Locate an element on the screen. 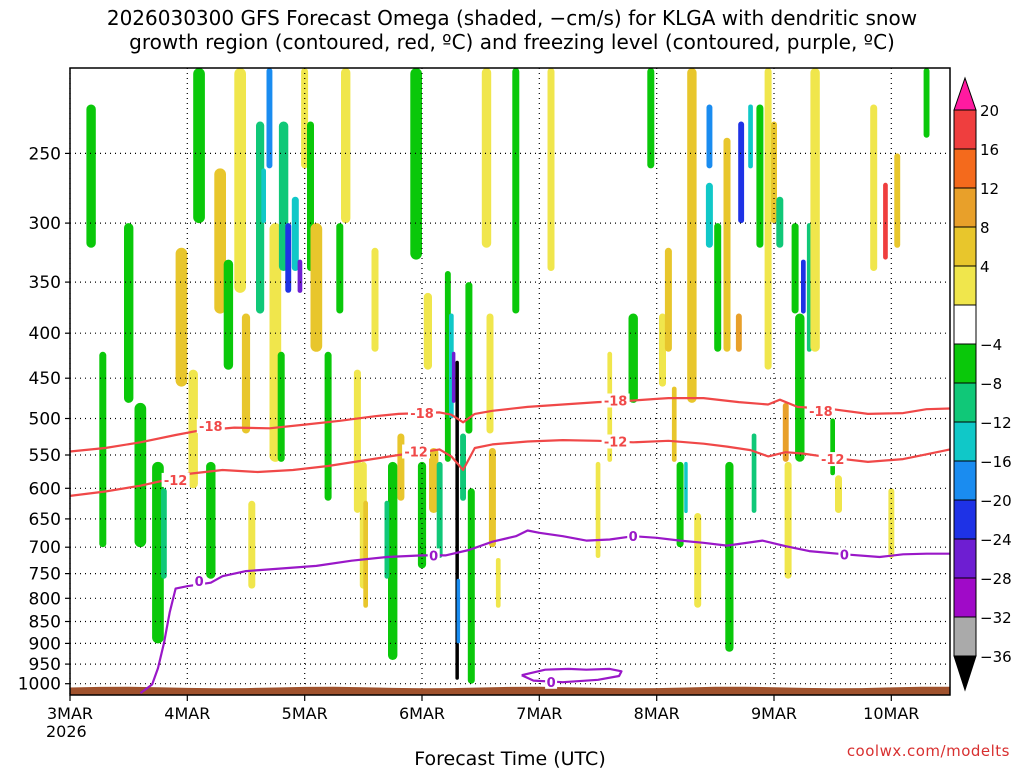 The width and height of the screenshot is (1024, 768). footer-url: coolwx.com/modelts is located at coordinates (928, 751).